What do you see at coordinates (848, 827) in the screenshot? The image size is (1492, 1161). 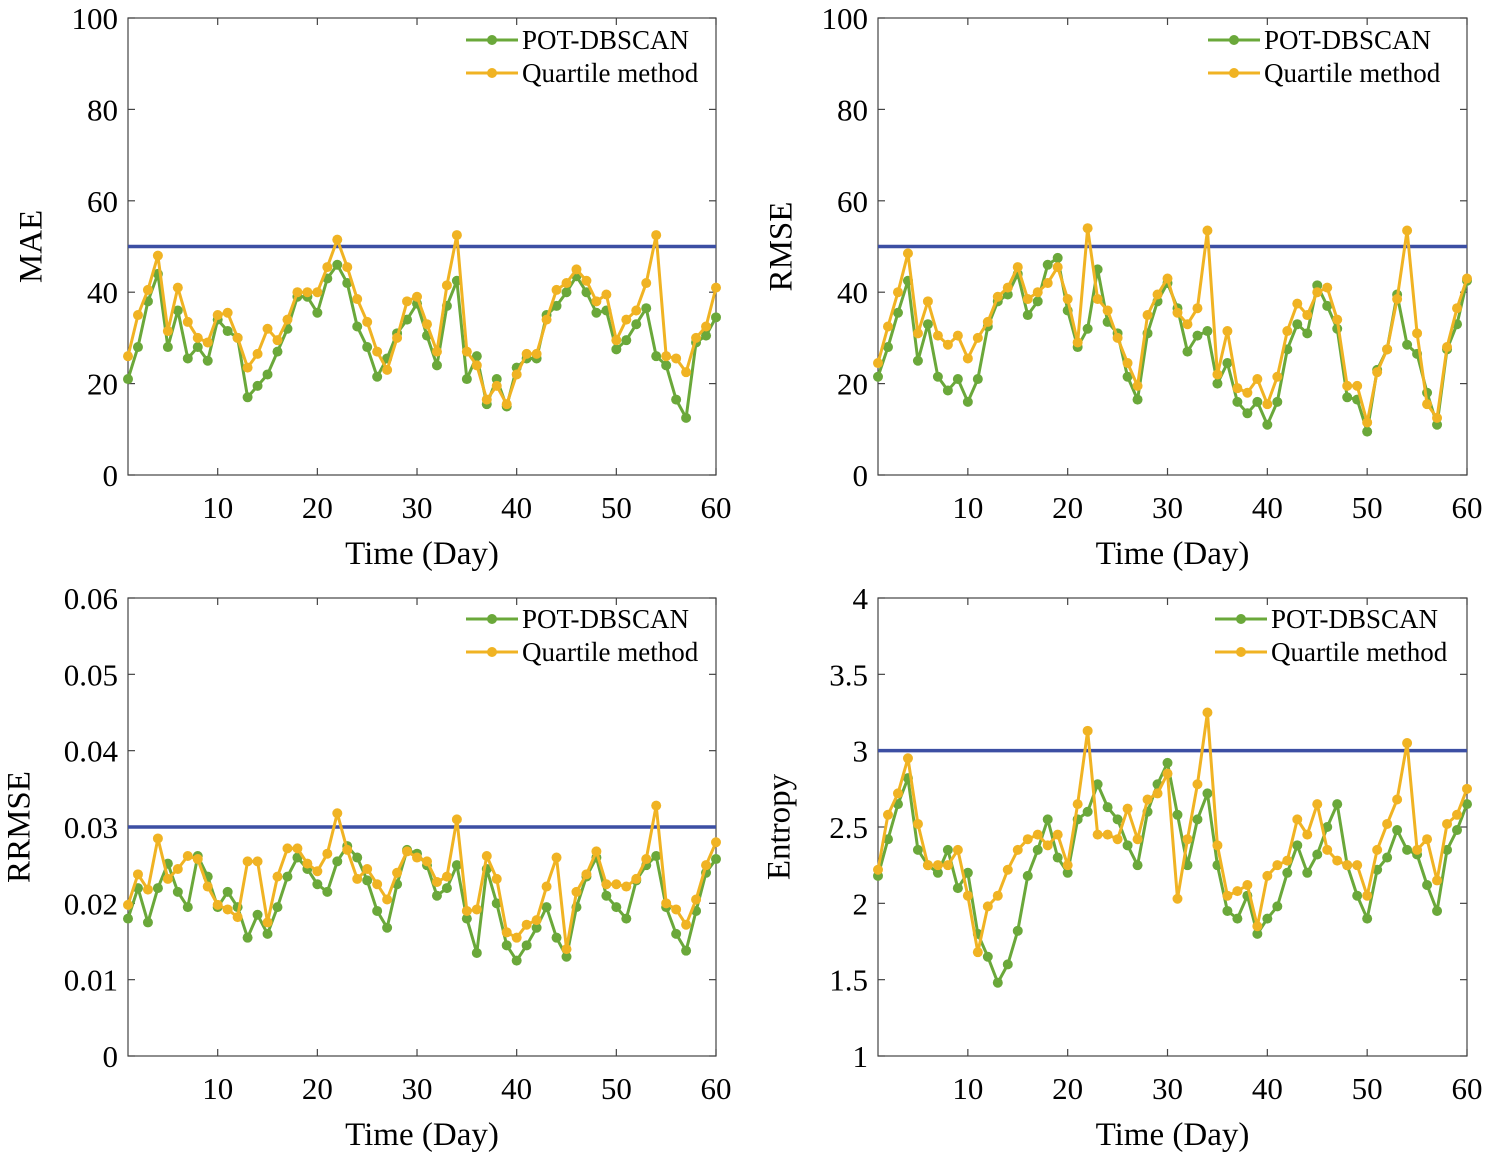 I see `y-tick-label: 2.5` at bounding box center [848, 827].